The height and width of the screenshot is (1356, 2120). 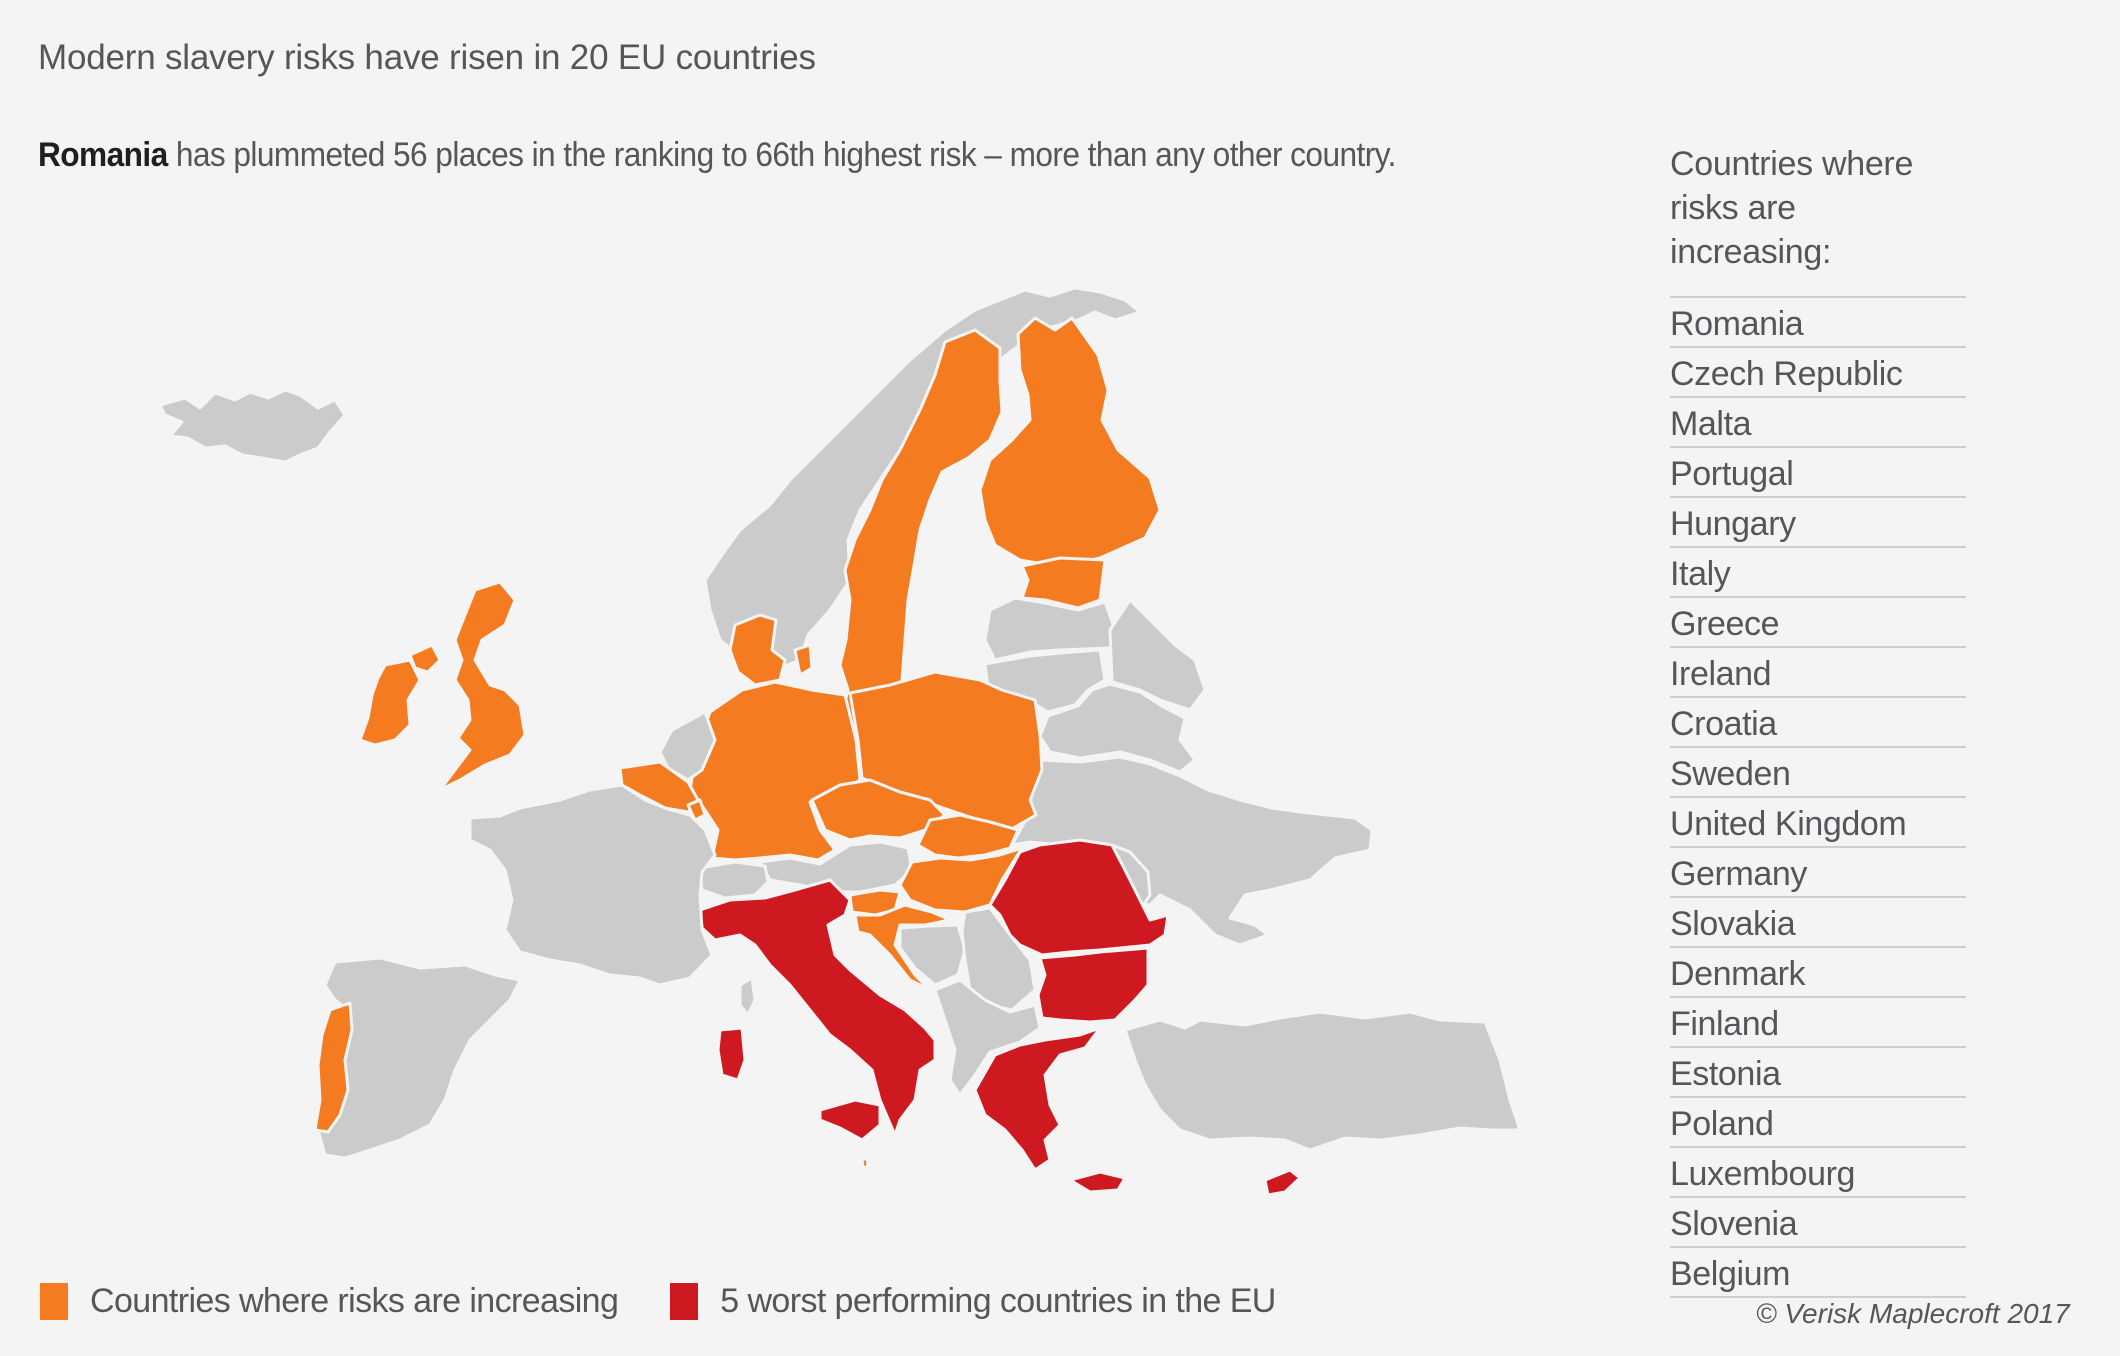 What do you see at coordinates (1818, 1223) in the screenshot?
I see `list-item: Slovenia` at bounding box center [1818, 1223].